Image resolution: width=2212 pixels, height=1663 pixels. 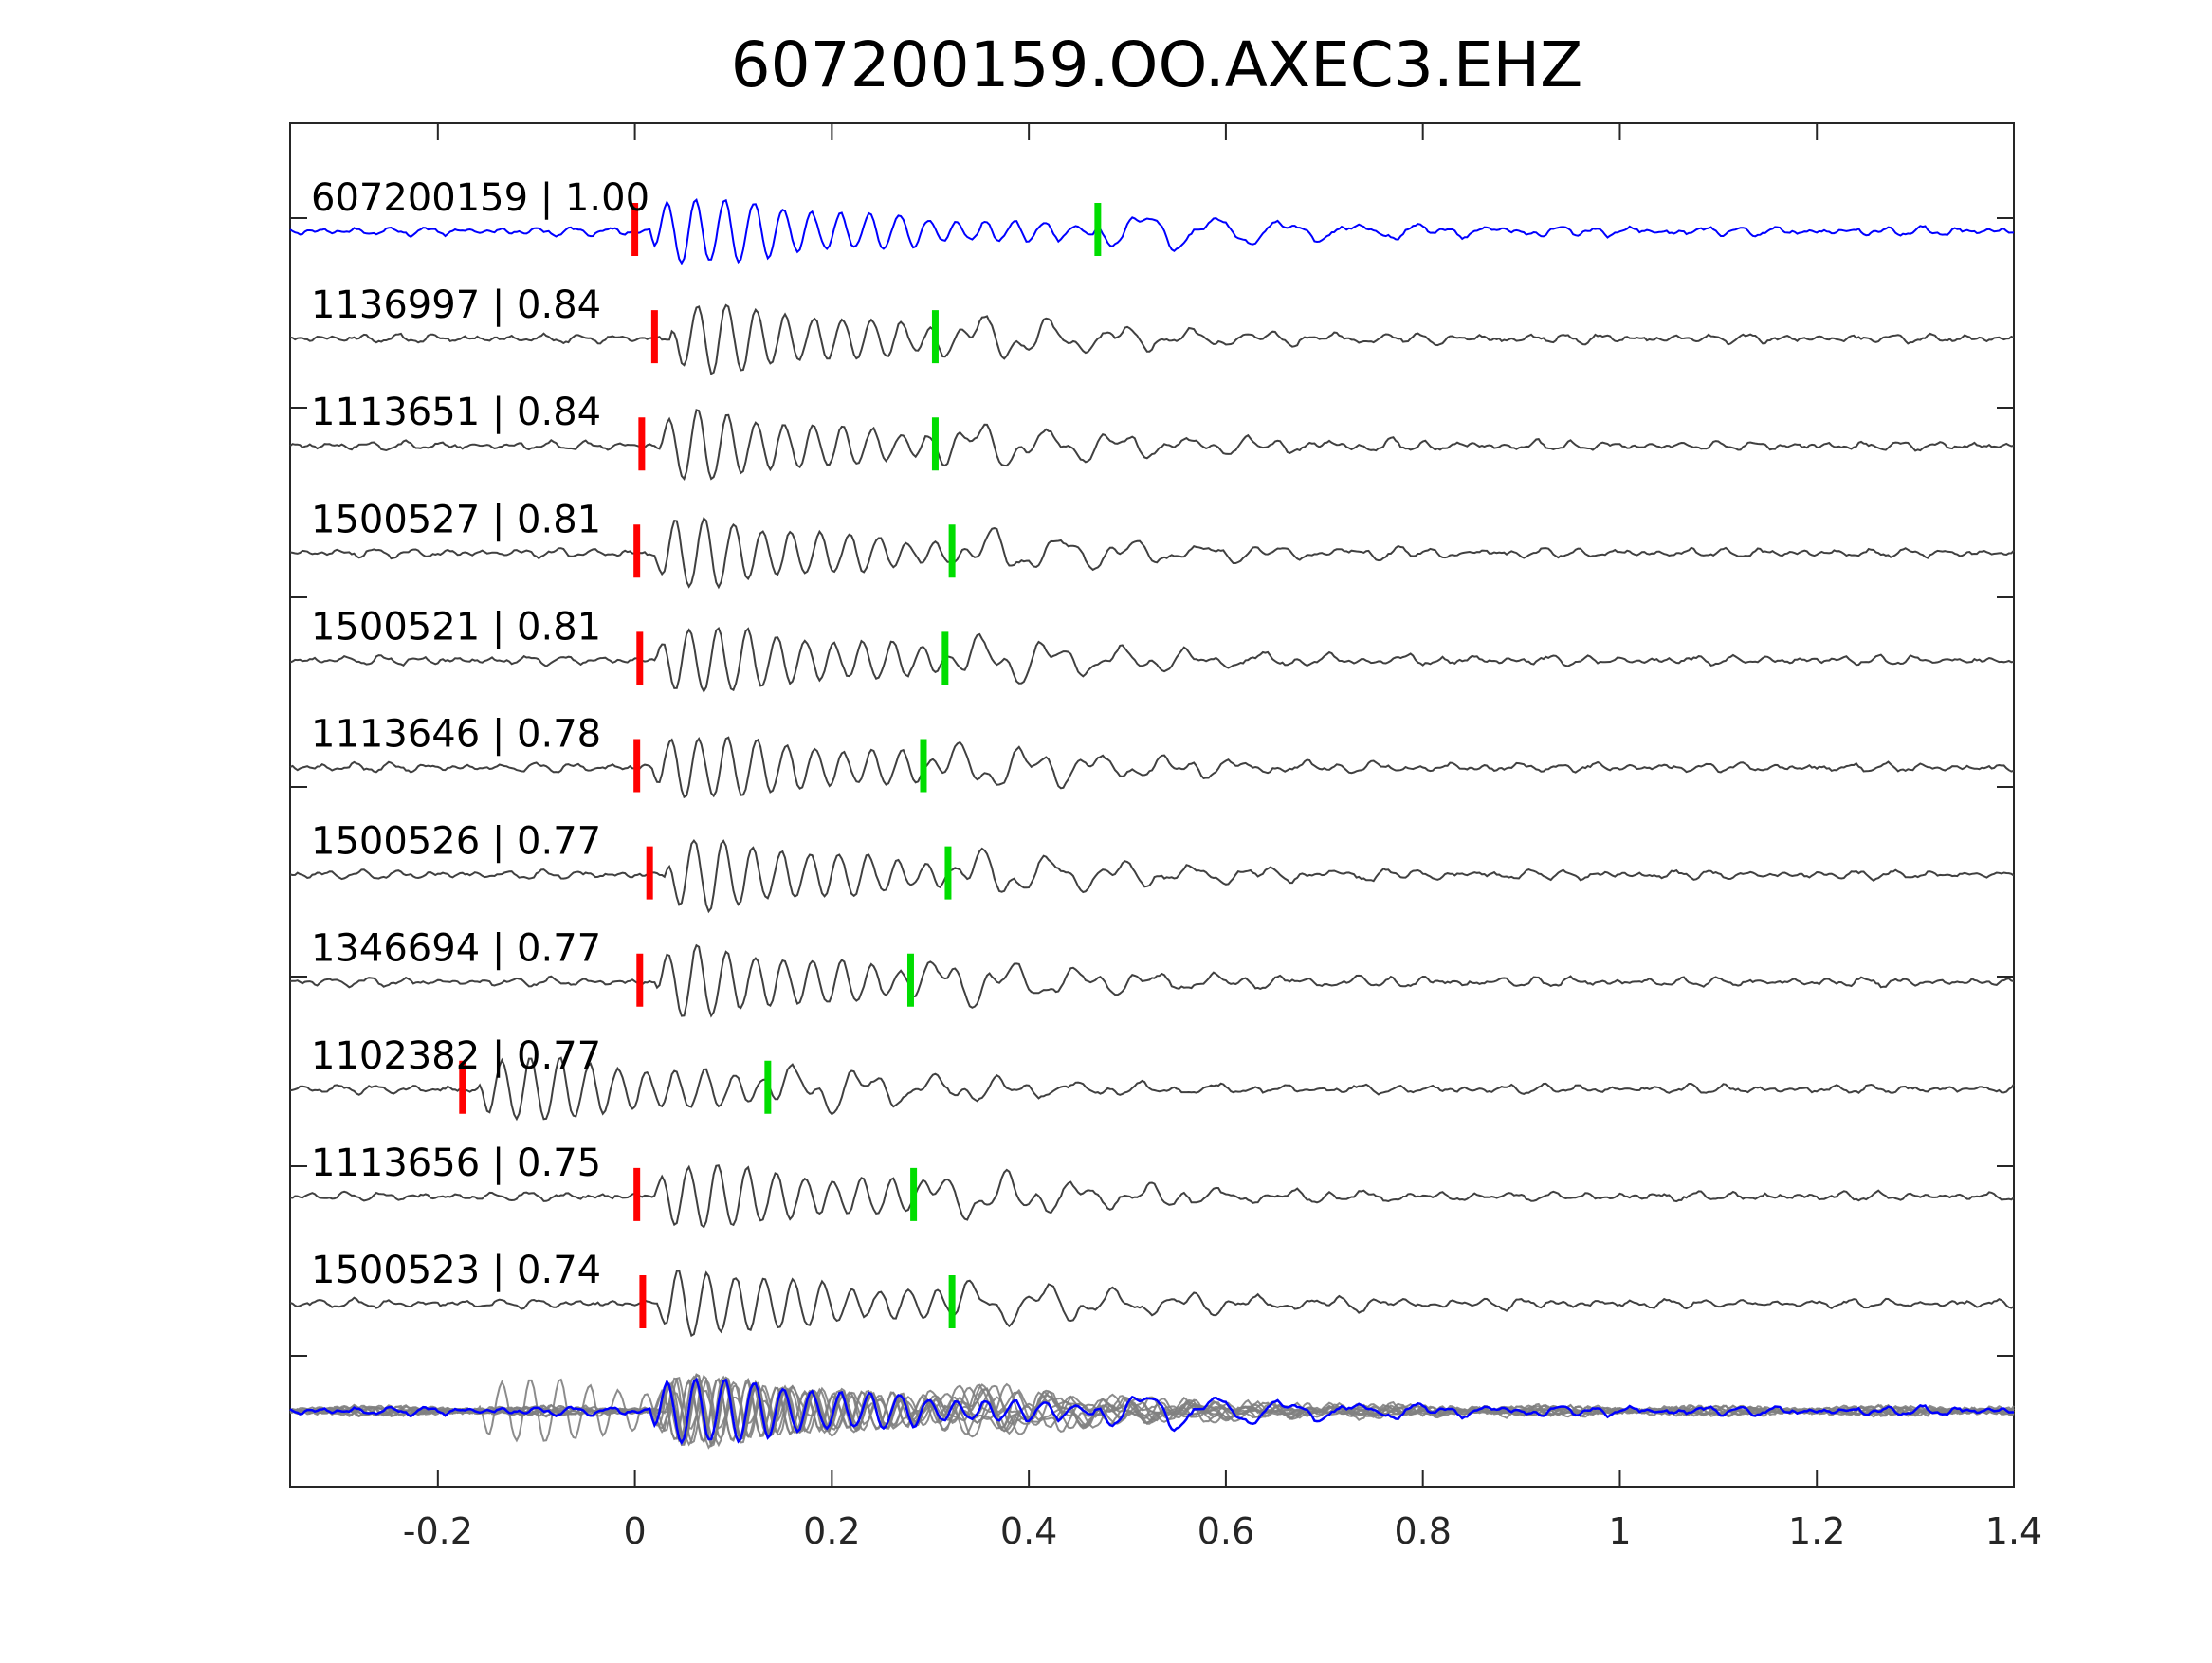 What do you see at coordinates (1225, 1531) in the screenshot?
I see `x-tick-label: 0.6` at bounding box center [1225, 1531].